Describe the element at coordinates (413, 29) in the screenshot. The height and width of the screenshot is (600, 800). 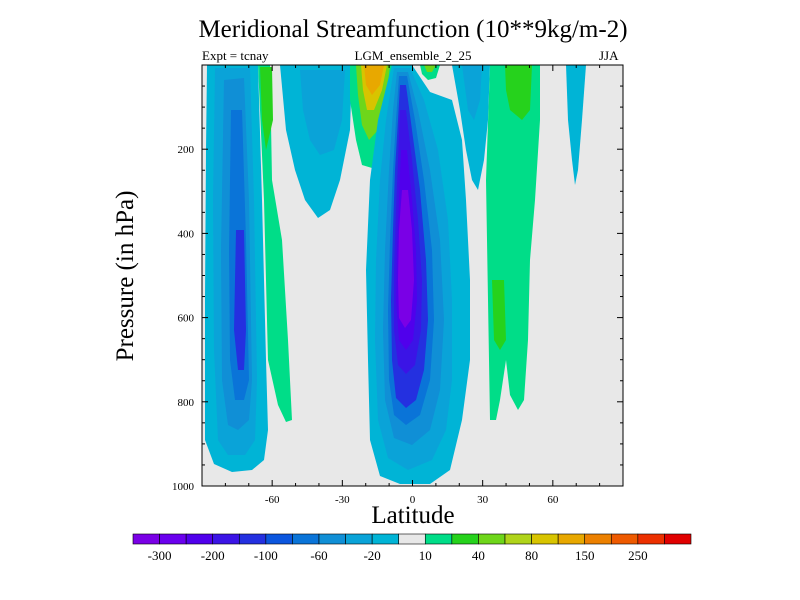
I see `chart-title: Meridional Streamfunction (10**9kg/m-2)` at that location.